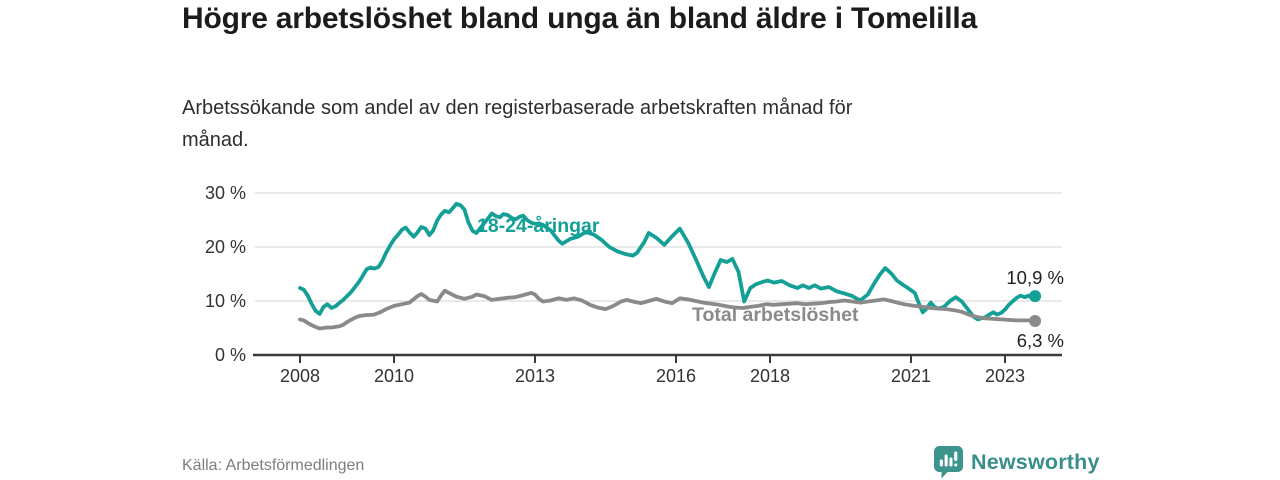 The height and width of the screenshot is (480, 1280). I want to click on y-axis-label-30: 30 %, so click(225, 193).